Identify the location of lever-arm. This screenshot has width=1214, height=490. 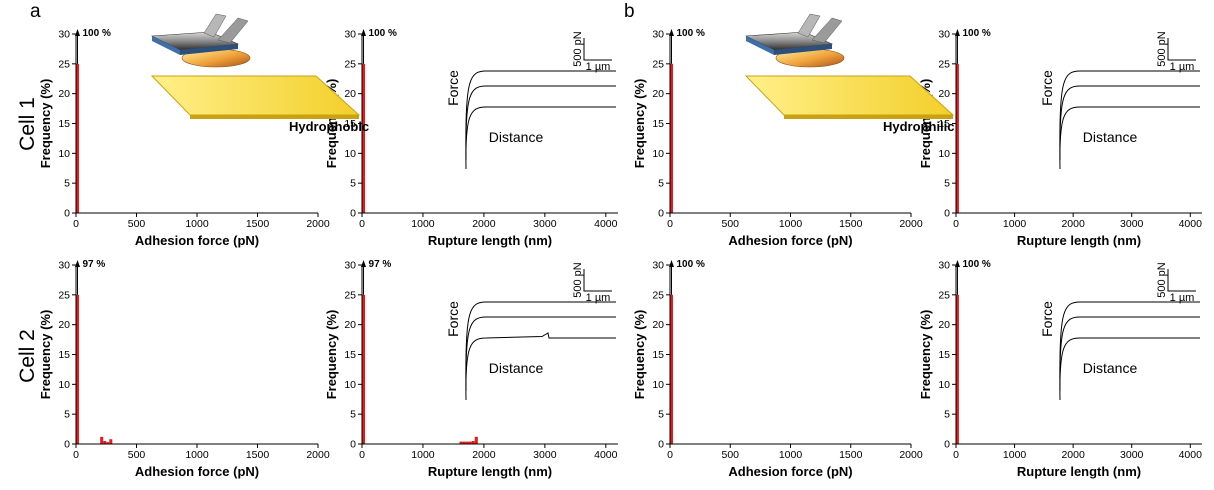
(233, 30).